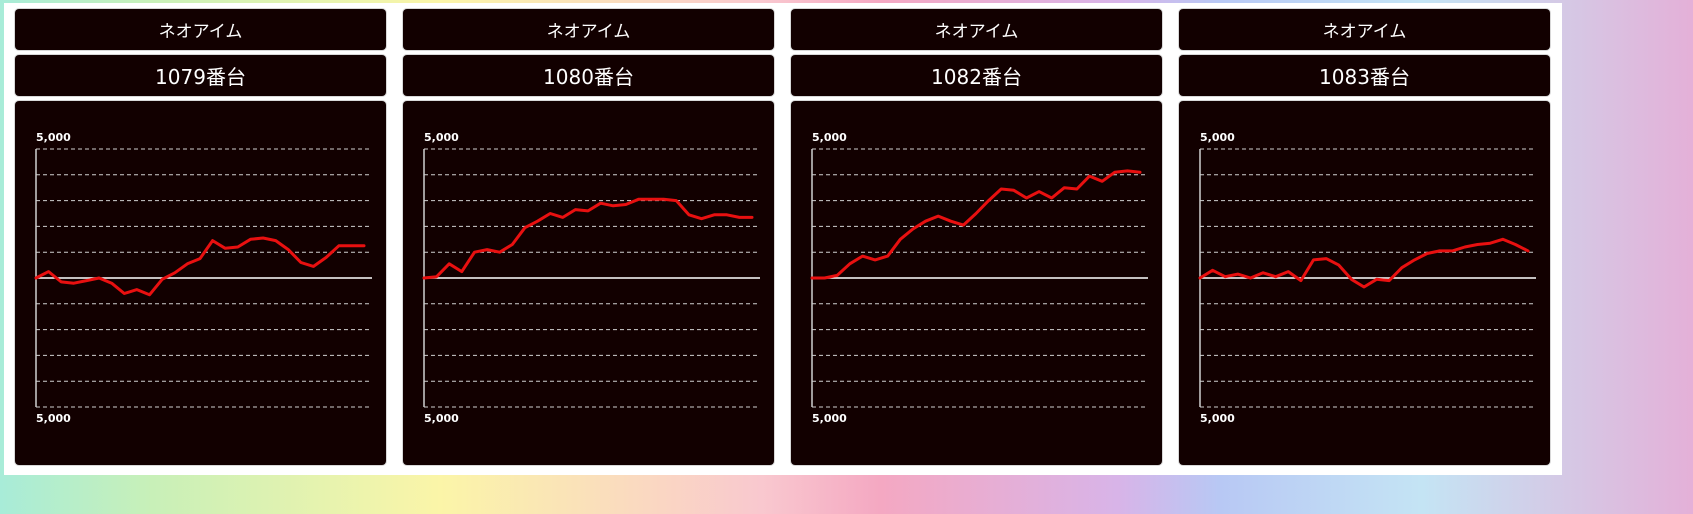  Describe the element at coordinates (588, 75) in the screenshot. I see `machine-number: 1080番台` at that location.